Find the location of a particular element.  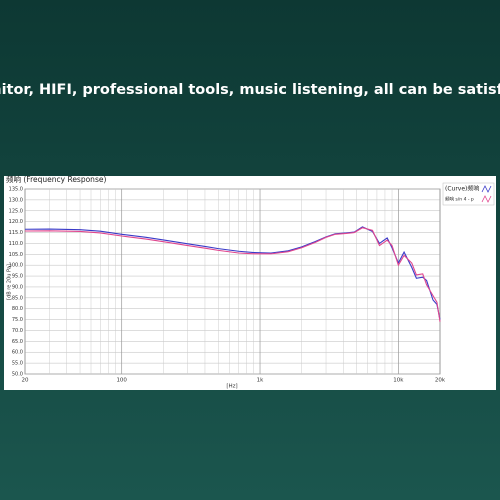

x-tick-label: 1k is located at coordinates (260, 381).